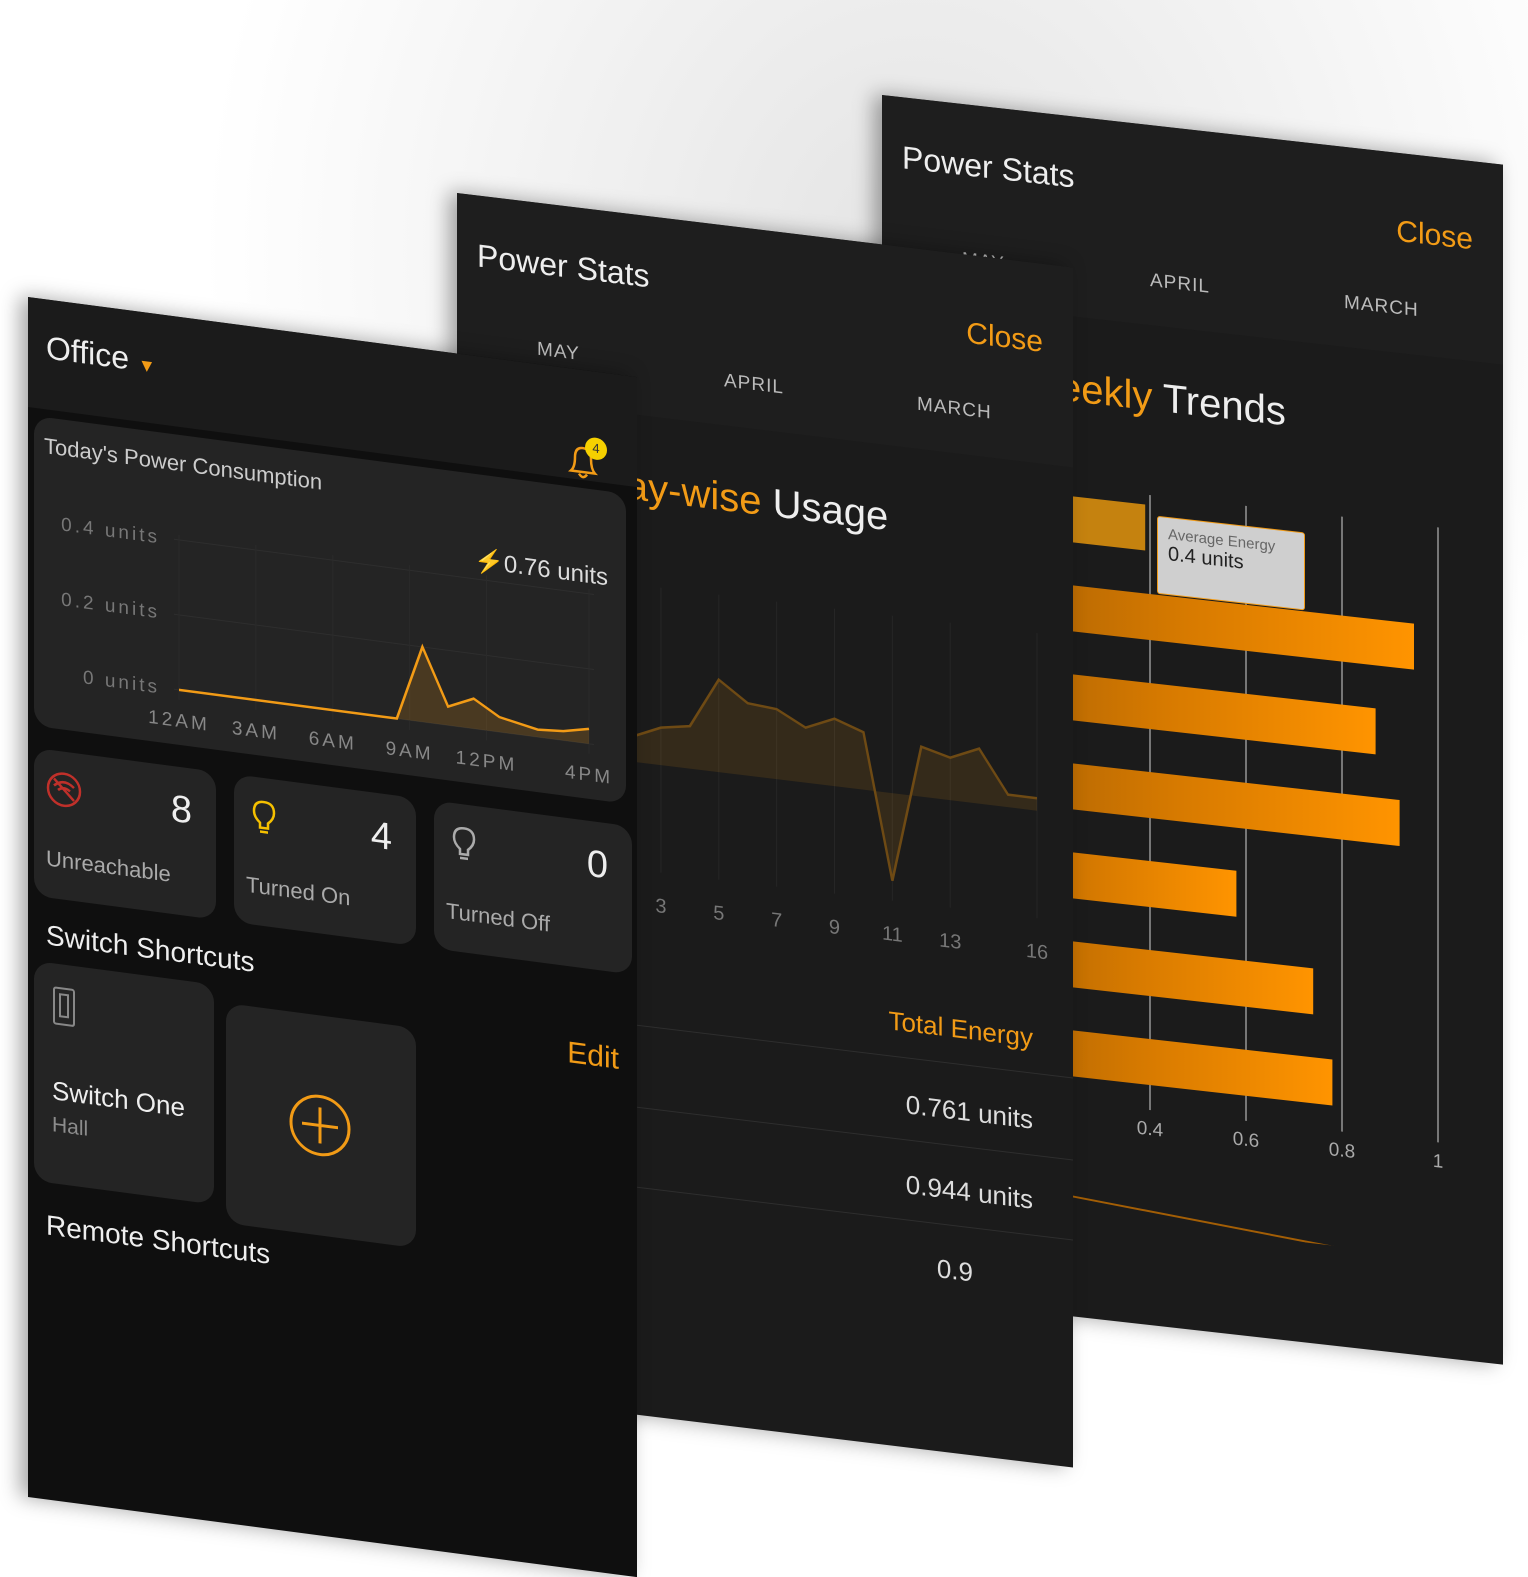 The image size is (1528, 1577). Describe the element at coordinates (487, 761) in the screenshot. I see `x-tick-label: 12PM` at that location.